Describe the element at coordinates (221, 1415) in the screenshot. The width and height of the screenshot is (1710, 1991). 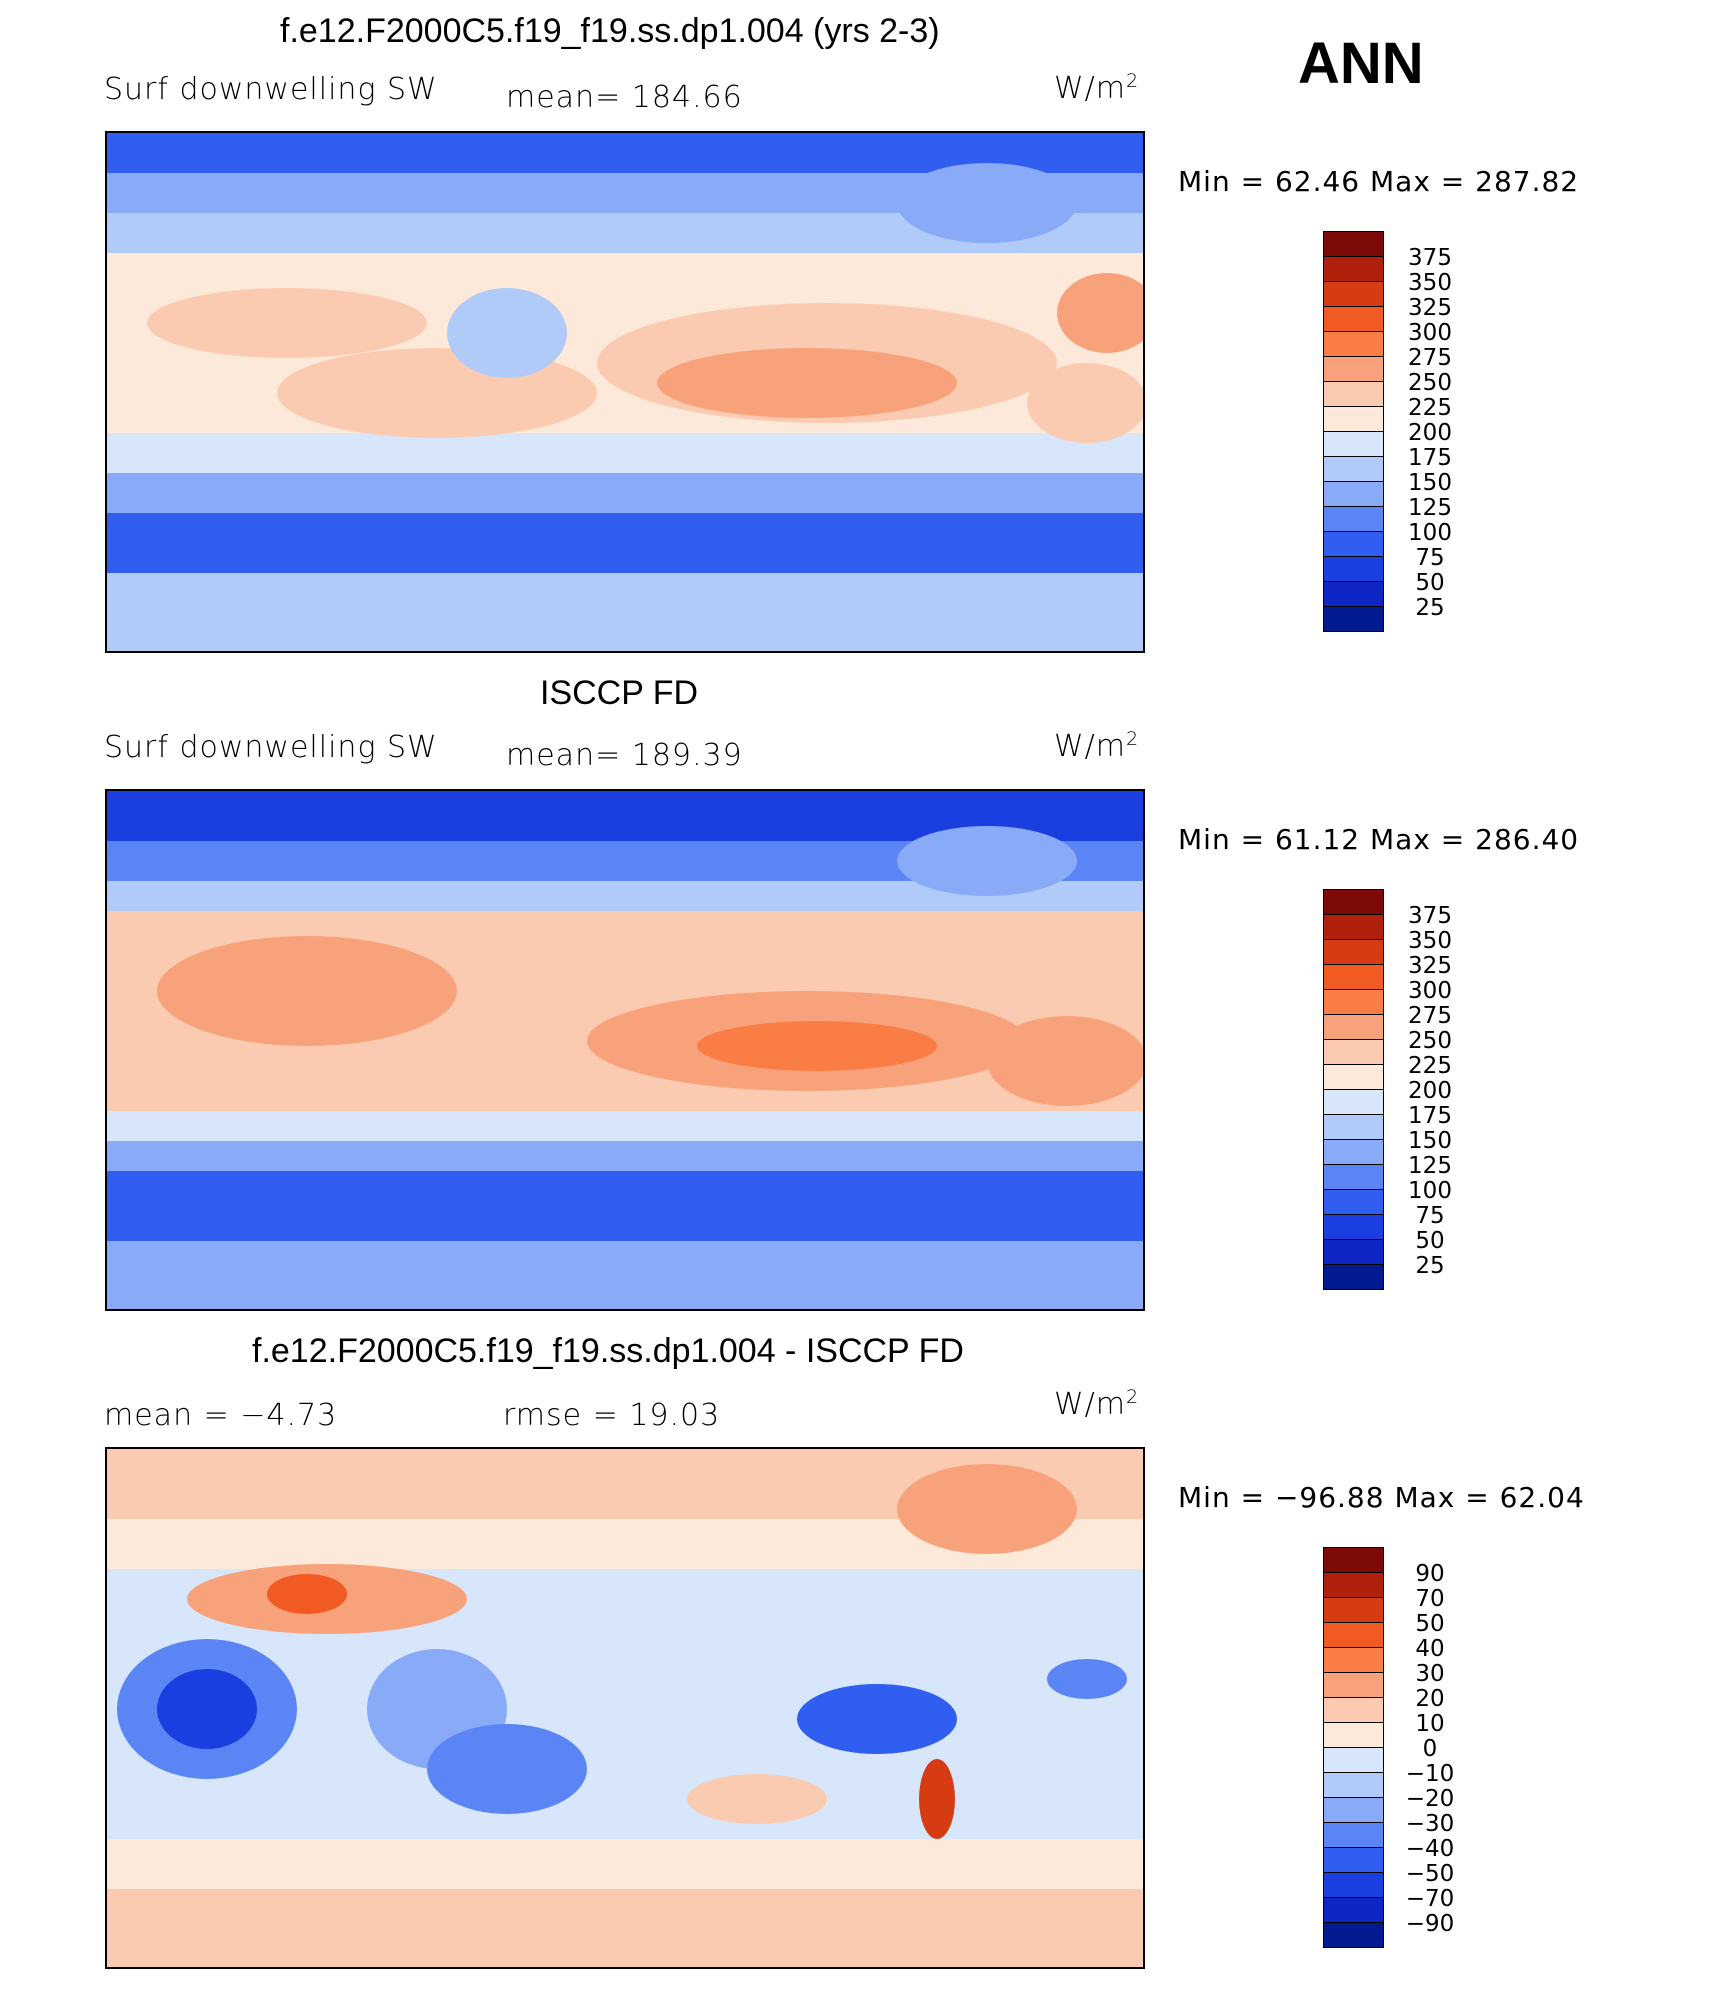
I see `panel3-mean-label: mean = −4.73` at that location.